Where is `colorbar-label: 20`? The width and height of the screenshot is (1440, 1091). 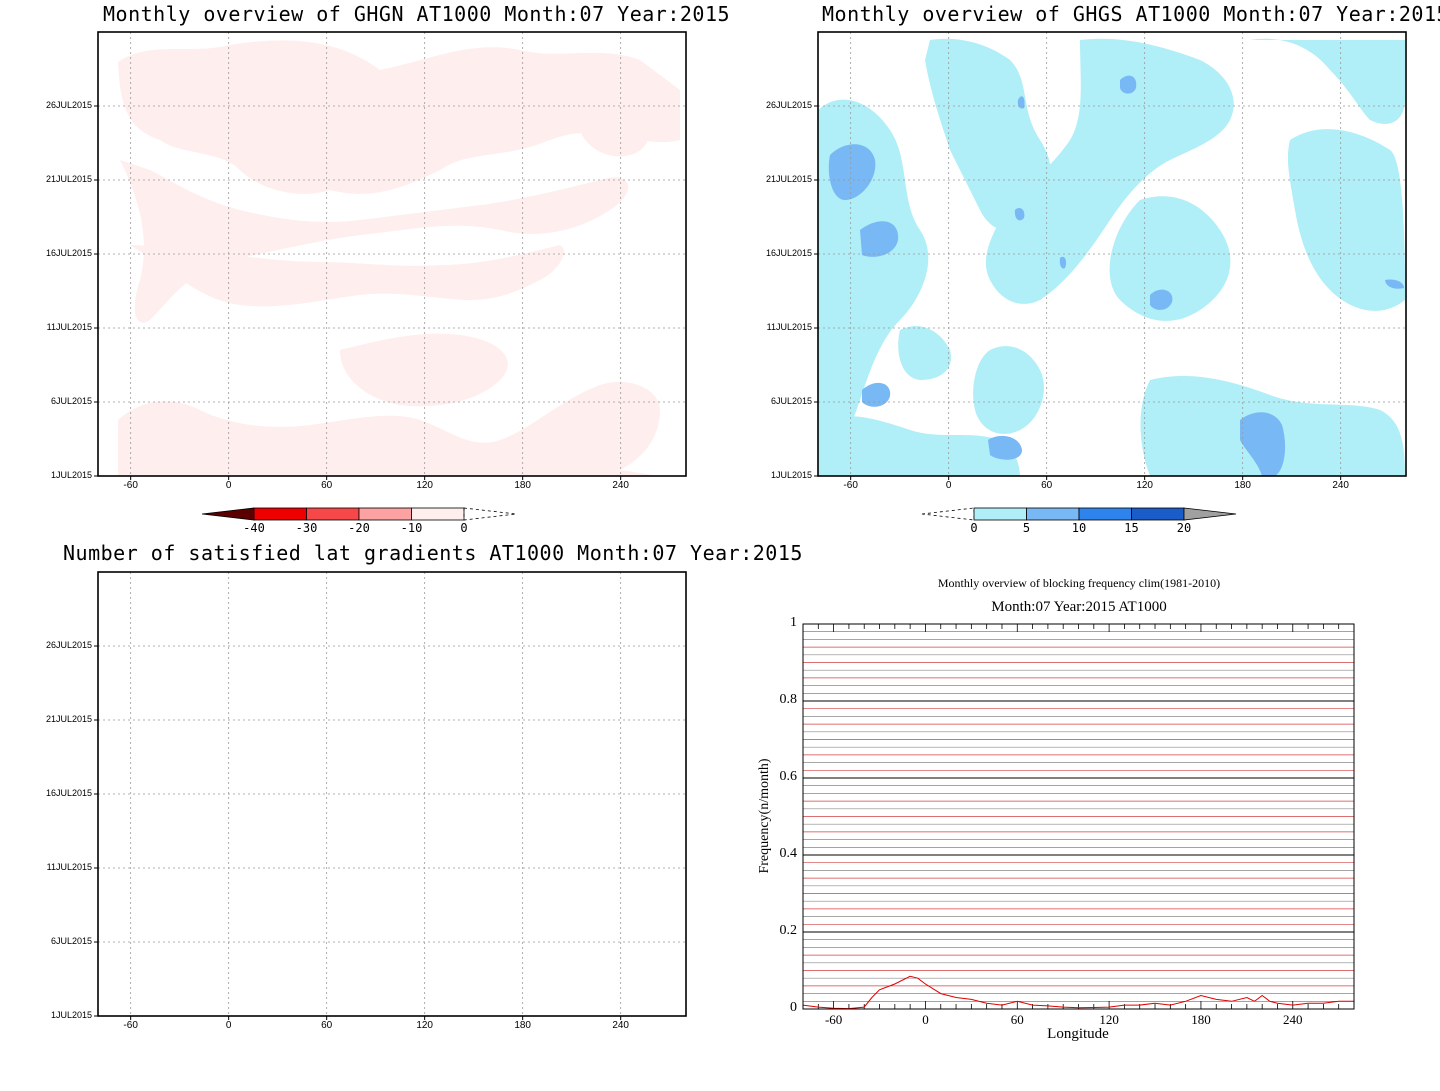
colorbar-label: 20 is located at coordinates (1184, 528).